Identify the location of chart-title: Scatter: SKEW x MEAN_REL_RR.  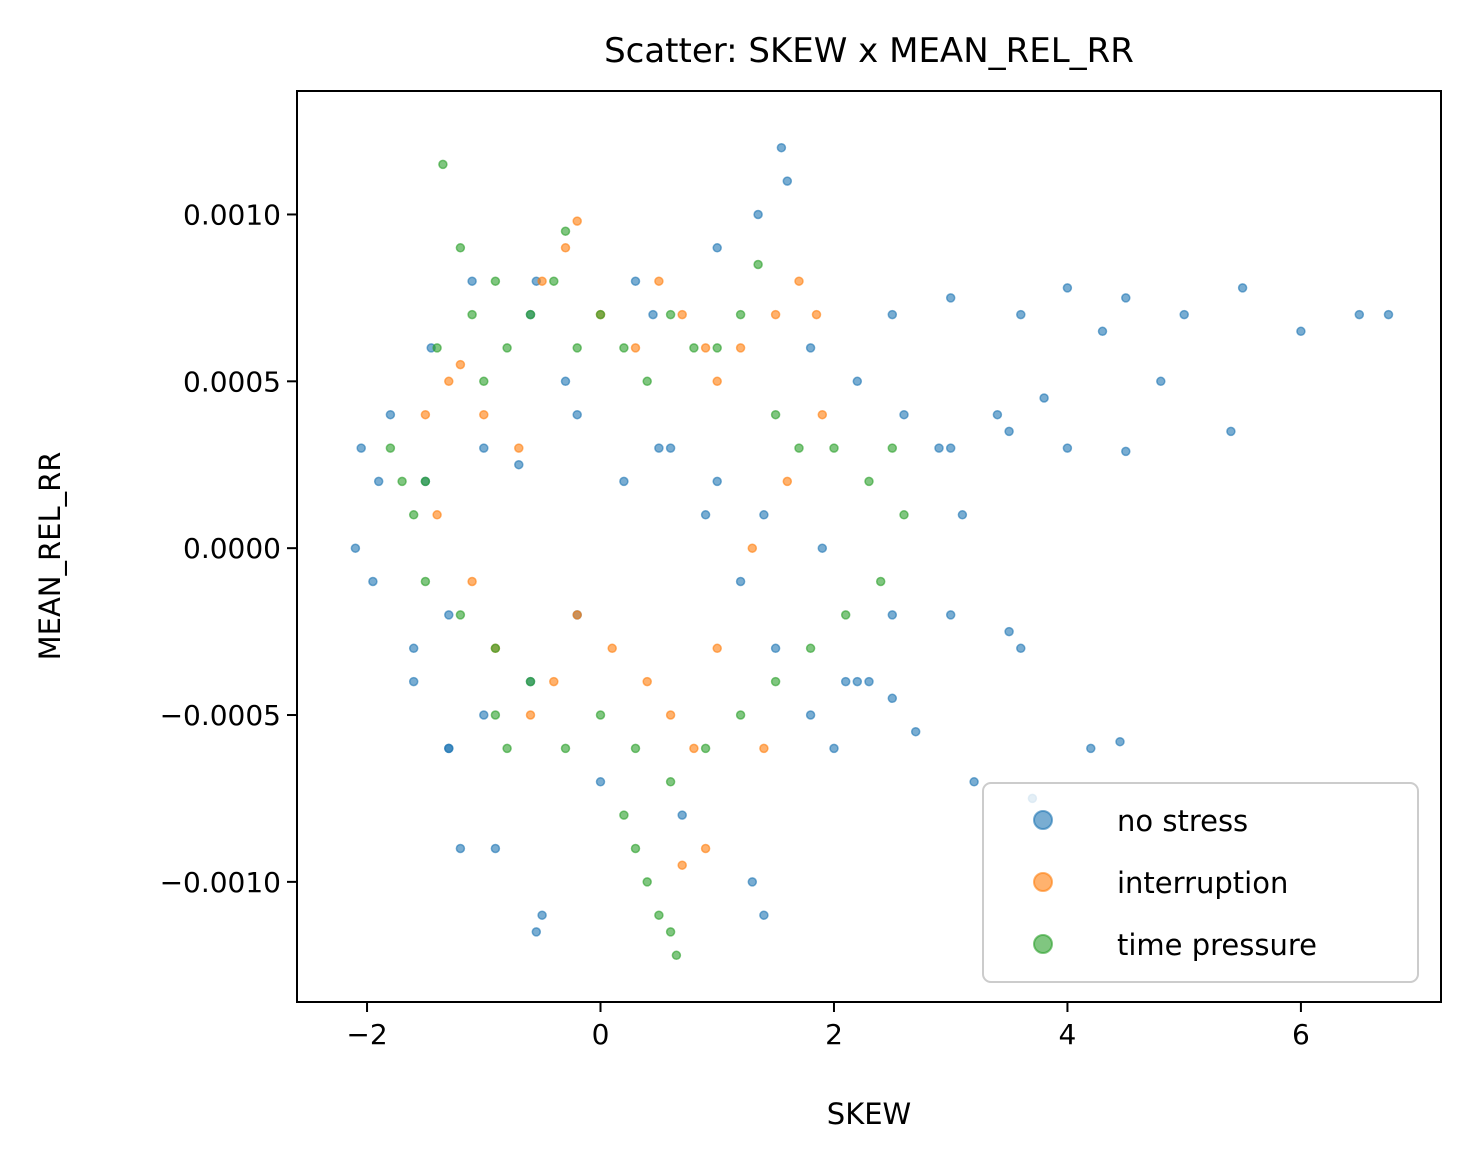
(869, 51).